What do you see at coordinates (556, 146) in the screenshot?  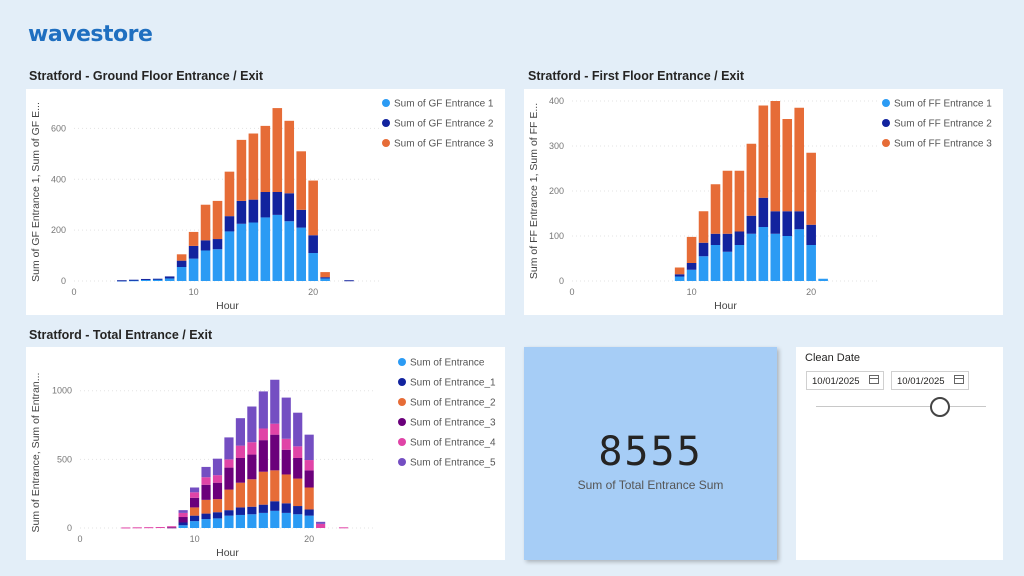 I see `y-tick-label: 300` at bounding box center [556, 146].